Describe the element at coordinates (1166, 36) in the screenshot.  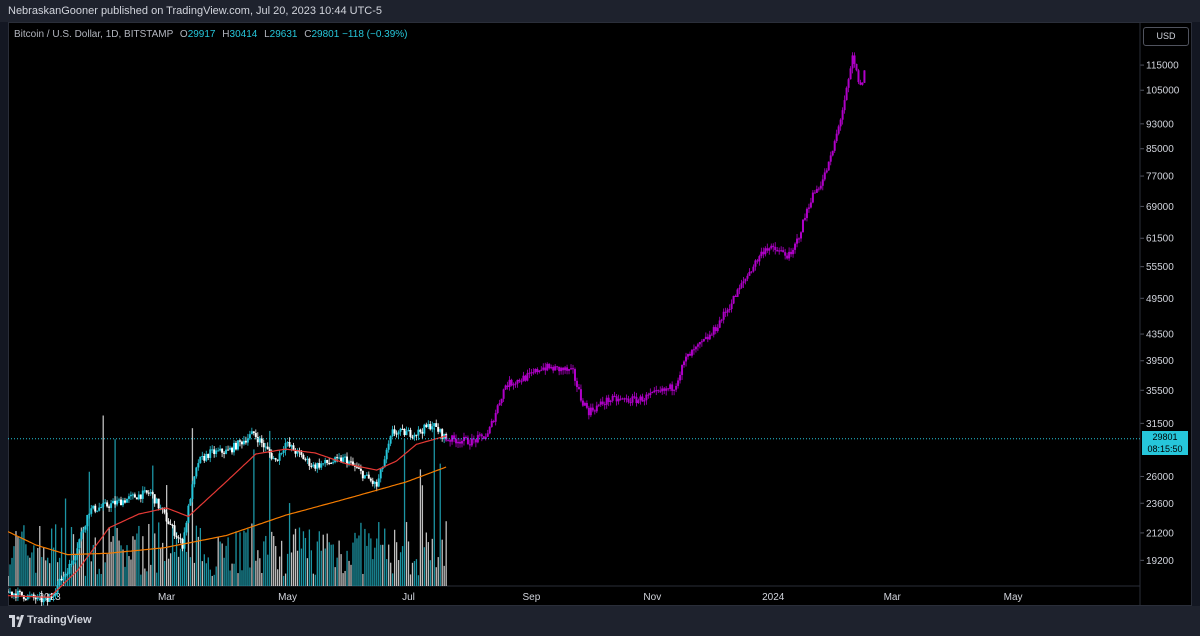
I see `currency-button: USD` at that location.